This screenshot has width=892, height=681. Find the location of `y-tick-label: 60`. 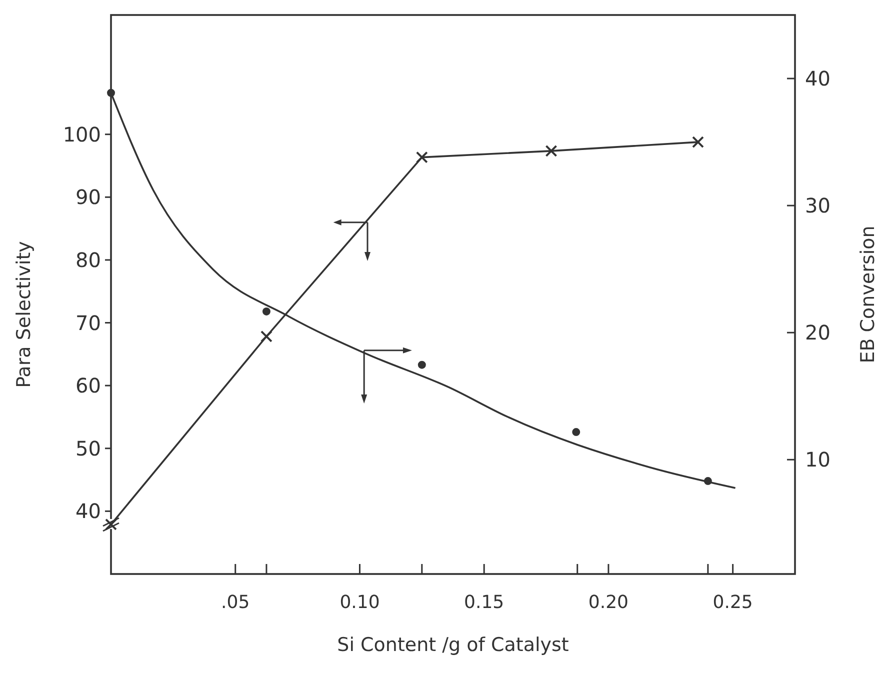

y-tick-label: 60 is located at coordinates (88, 386).